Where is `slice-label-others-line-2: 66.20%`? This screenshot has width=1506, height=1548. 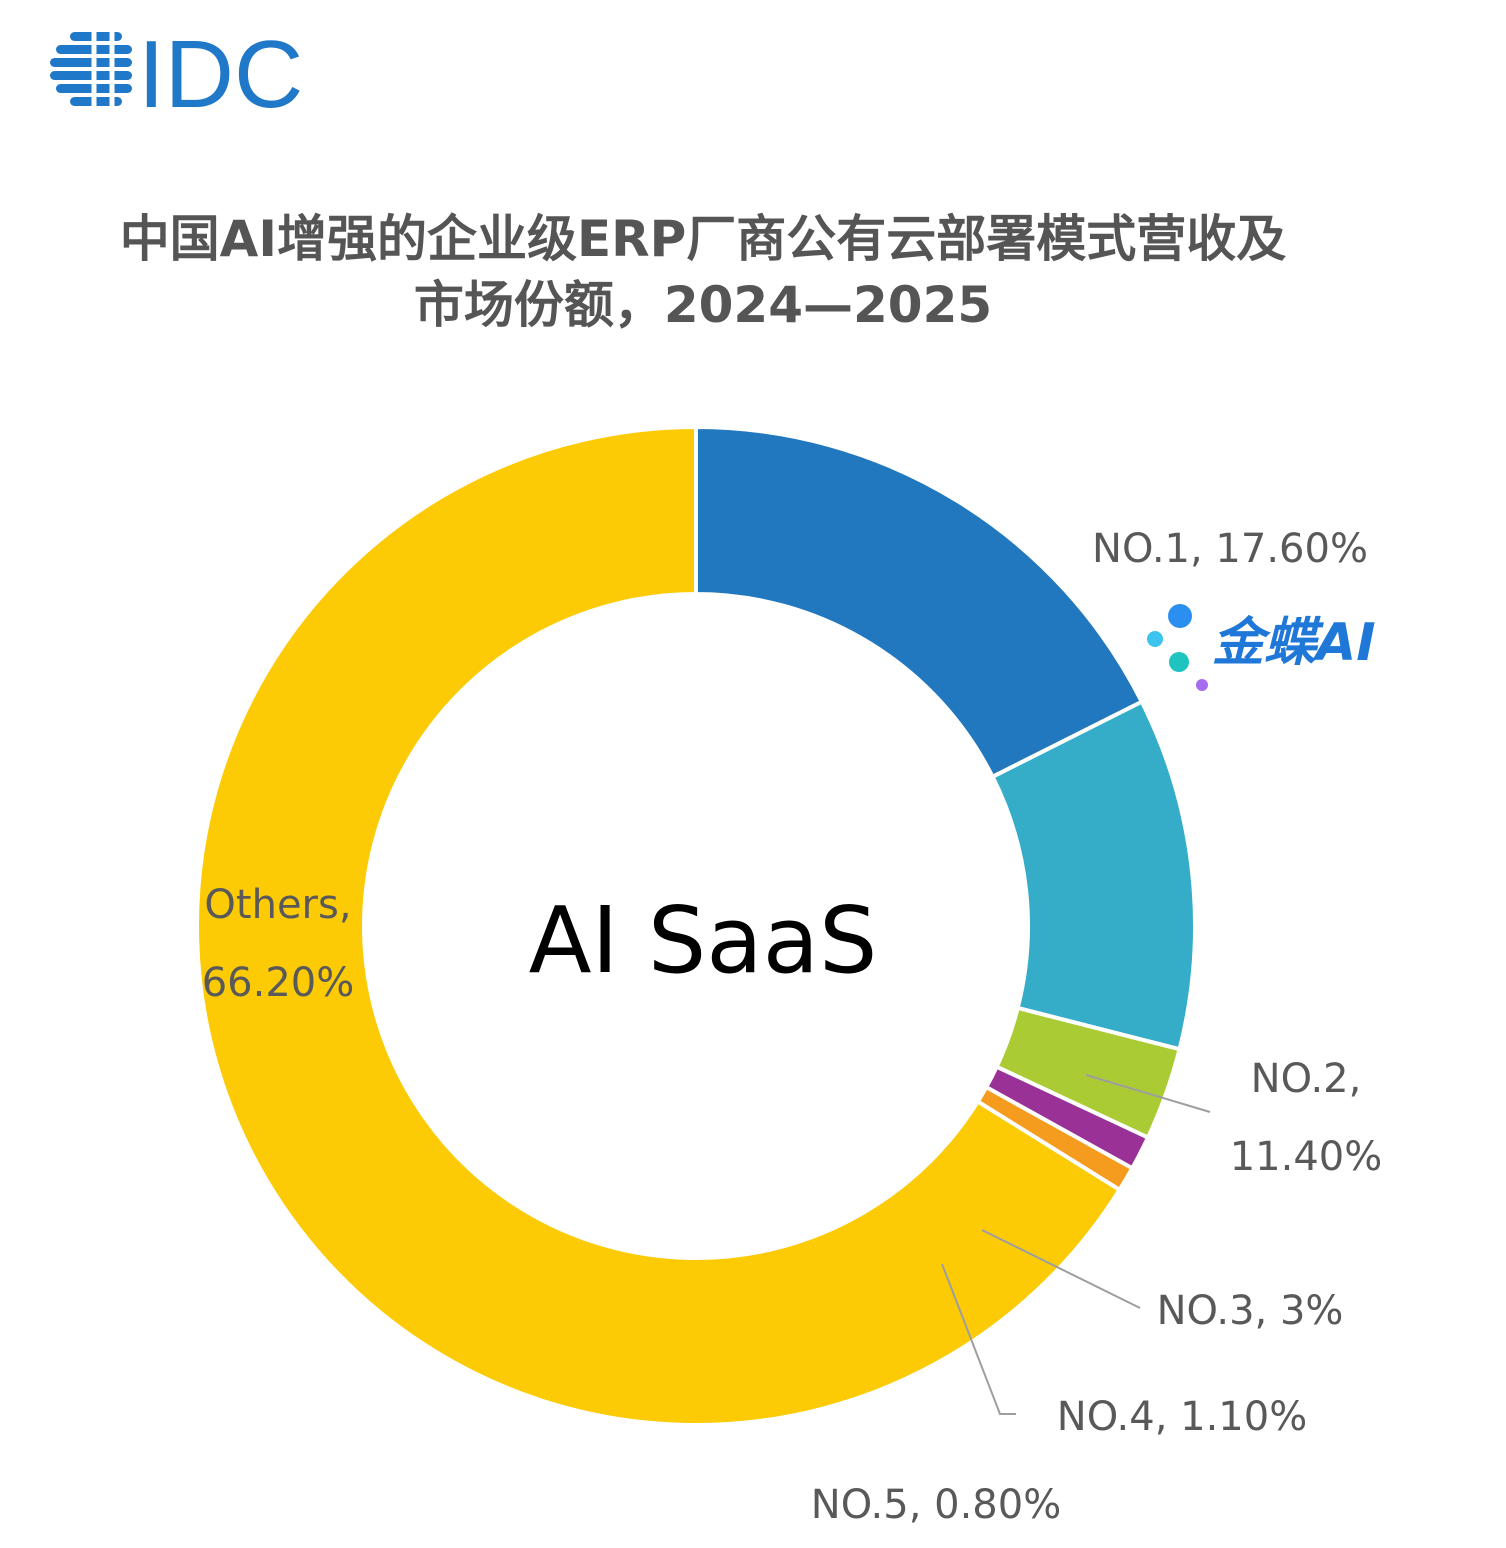
slice-label-others-line-2: 66.20% is located at coordinates (278, 983).